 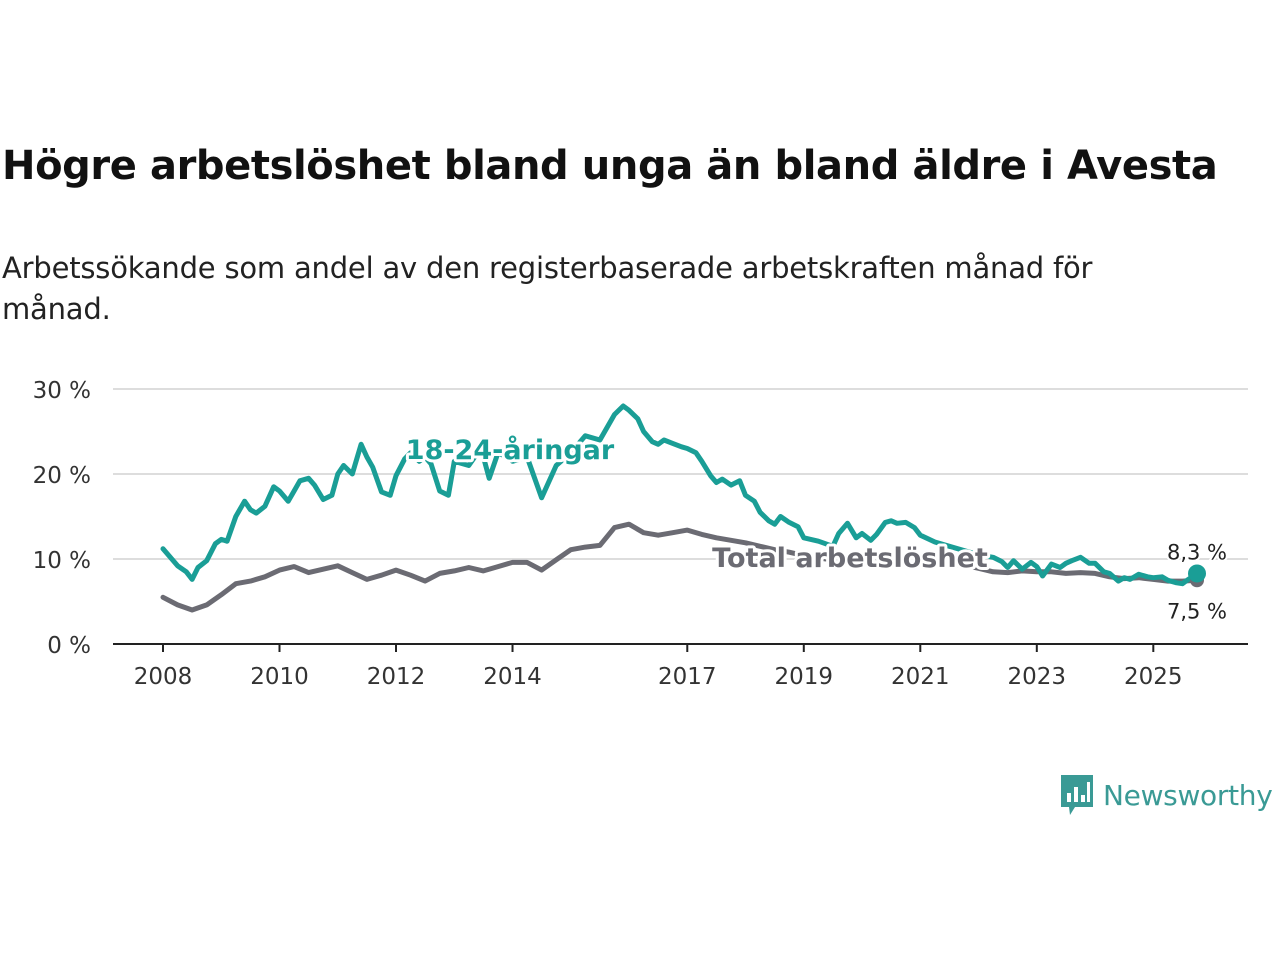 I want to click on series-label-youth: 18-24-åringar, so click(x=510, y=450).